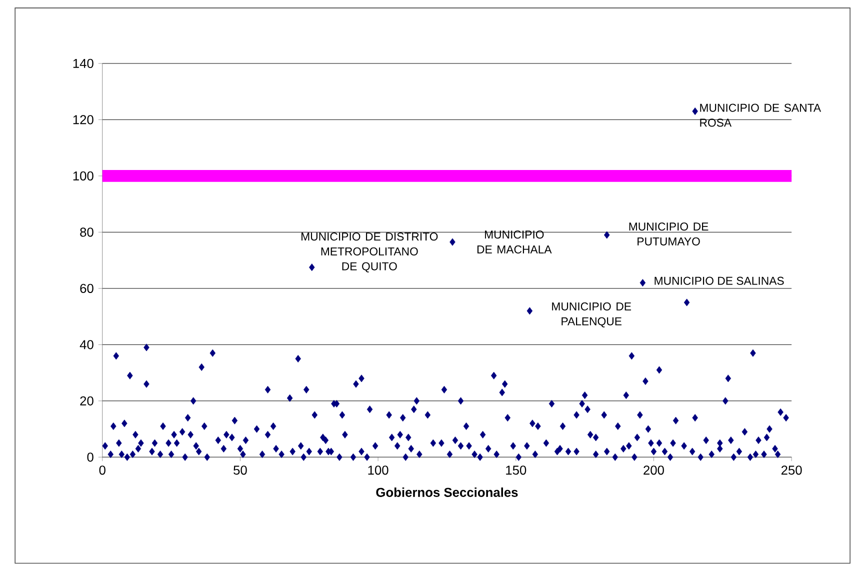  What do you see at coordinates (378, 470) in the screenshot?
I see `x-tick-label: 100` at bounding box center [378, 470].